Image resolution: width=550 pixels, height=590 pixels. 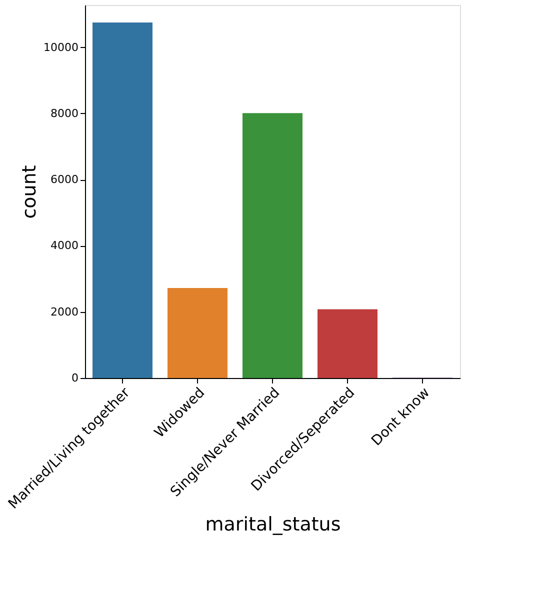 What do you see at coordinates (75, 378) in the screenshot?
I see `y-tick-label: 0` at bounding box center [75, 378].